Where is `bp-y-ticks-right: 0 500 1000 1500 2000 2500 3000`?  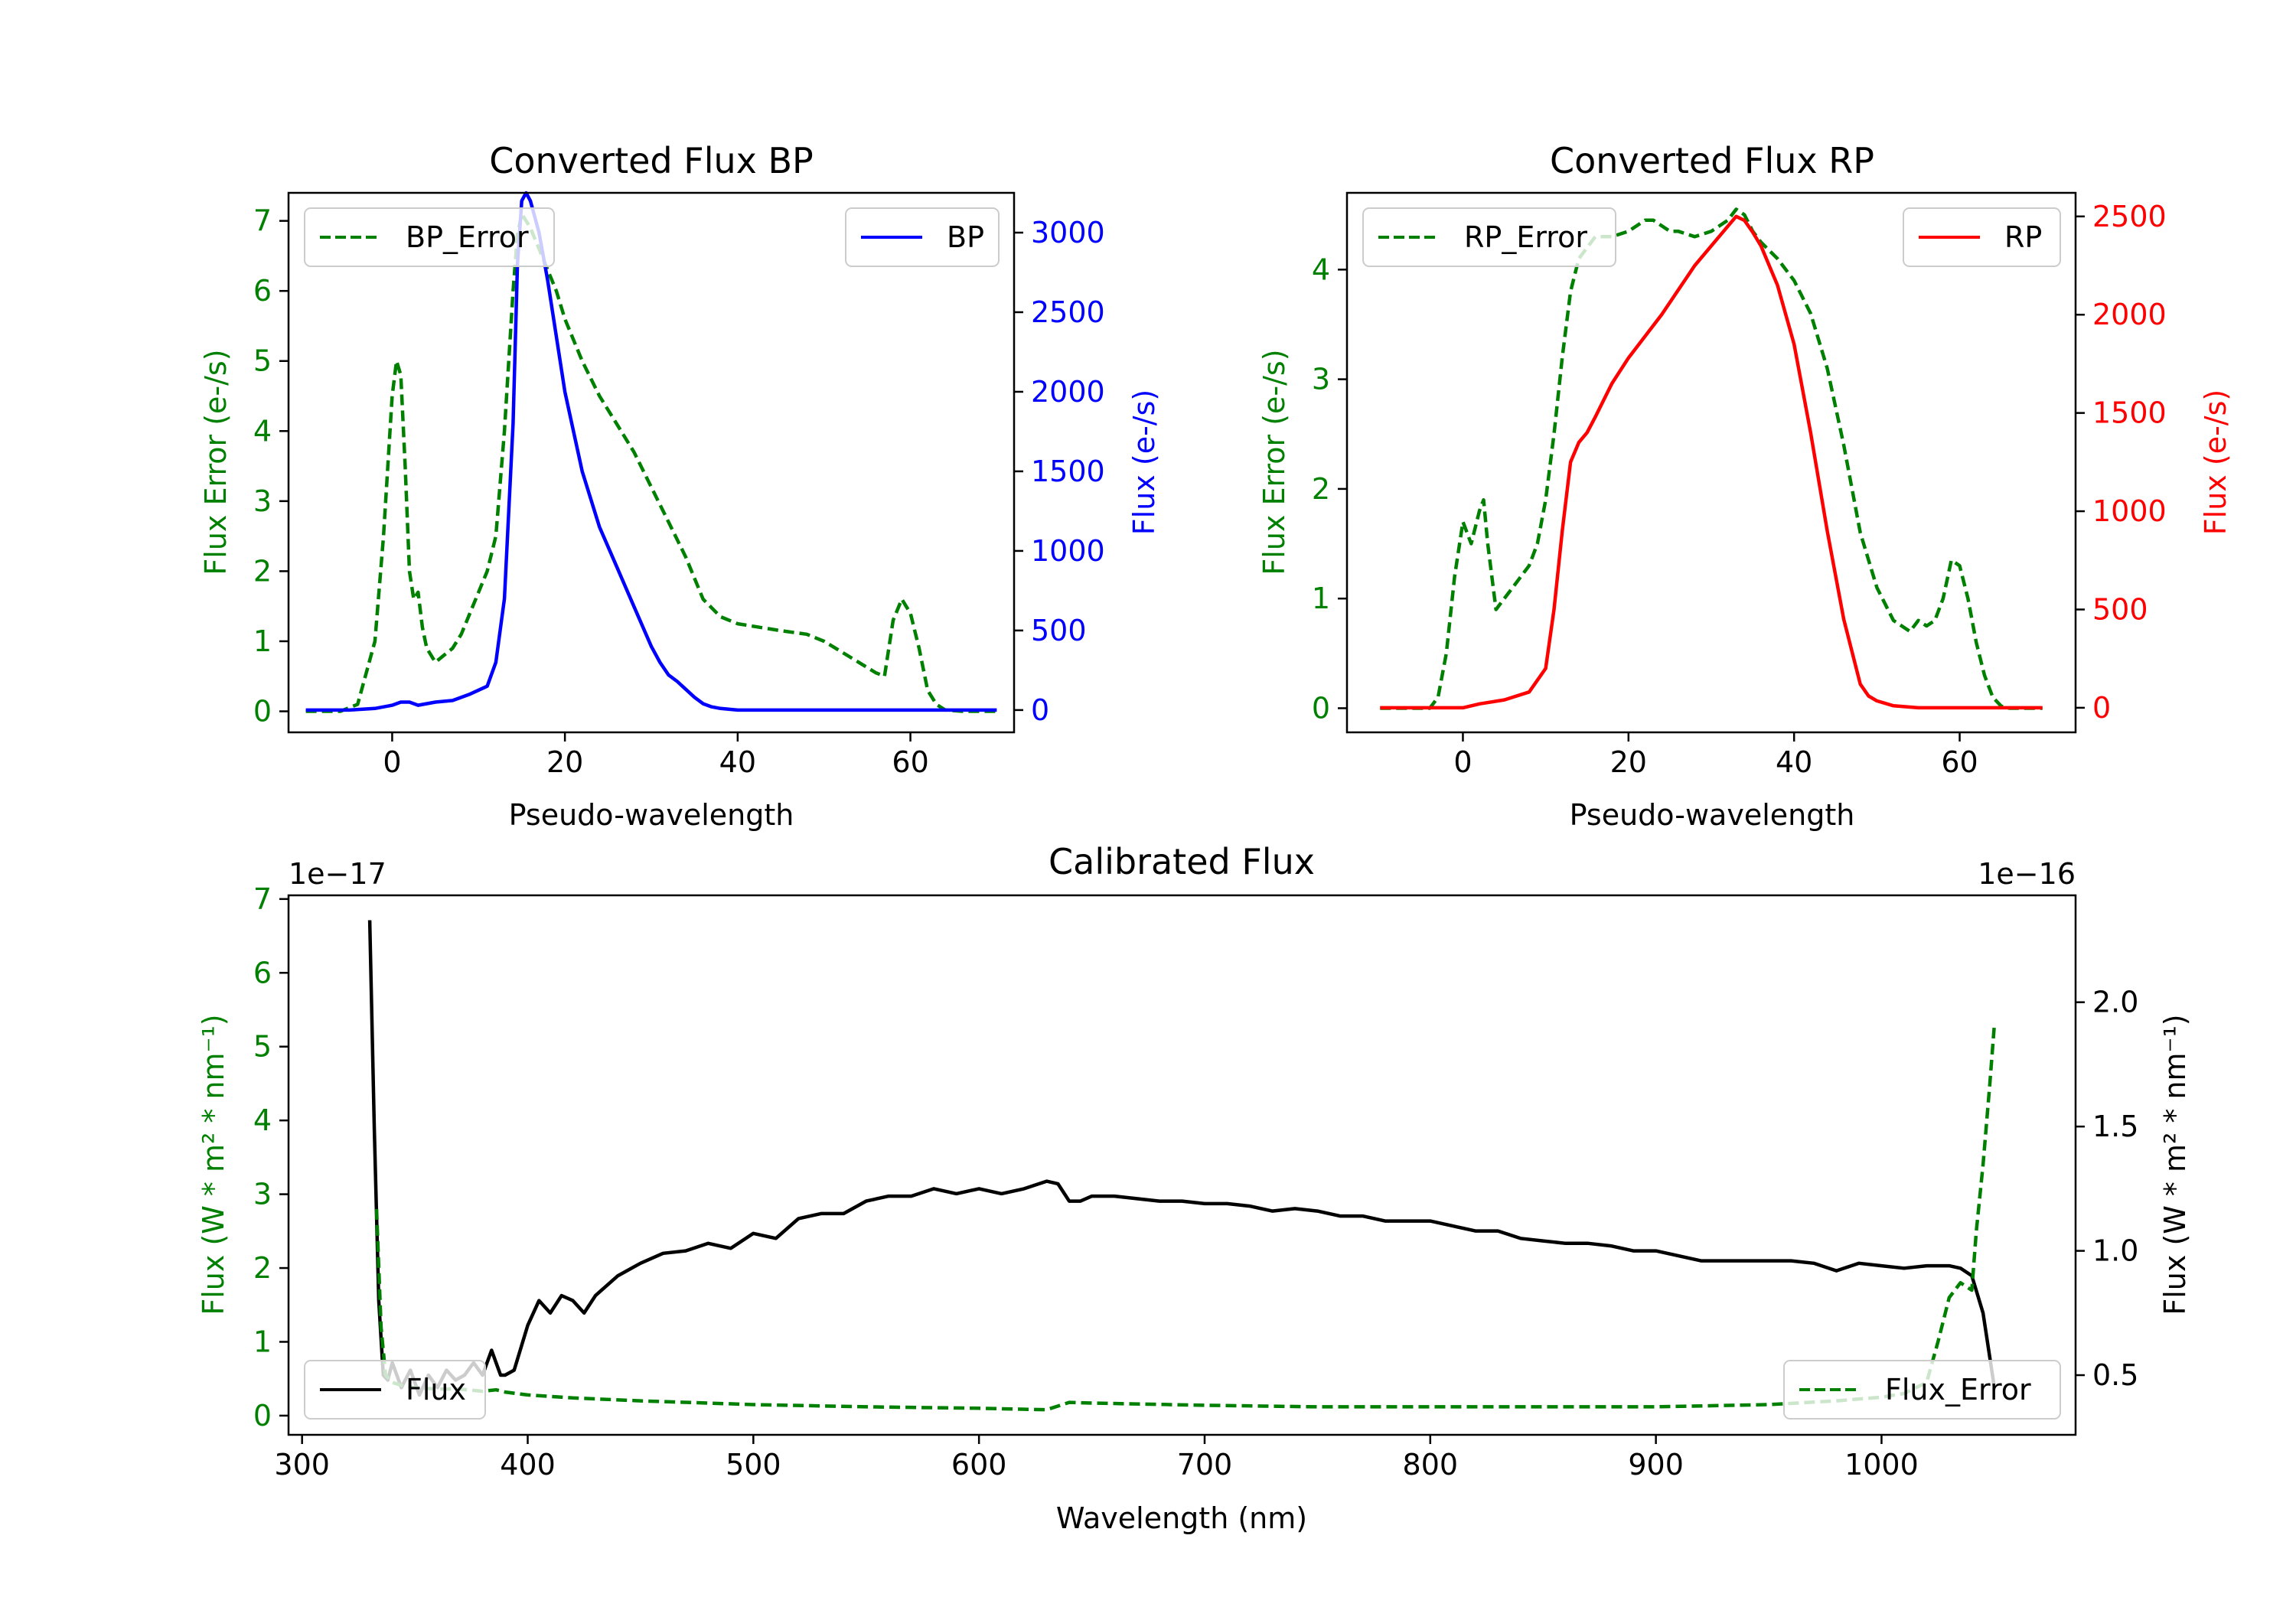 bp-y-ticks-right: 0 500 1000 1500 2000 2500 3000 is located at coordinates (1059, 472).